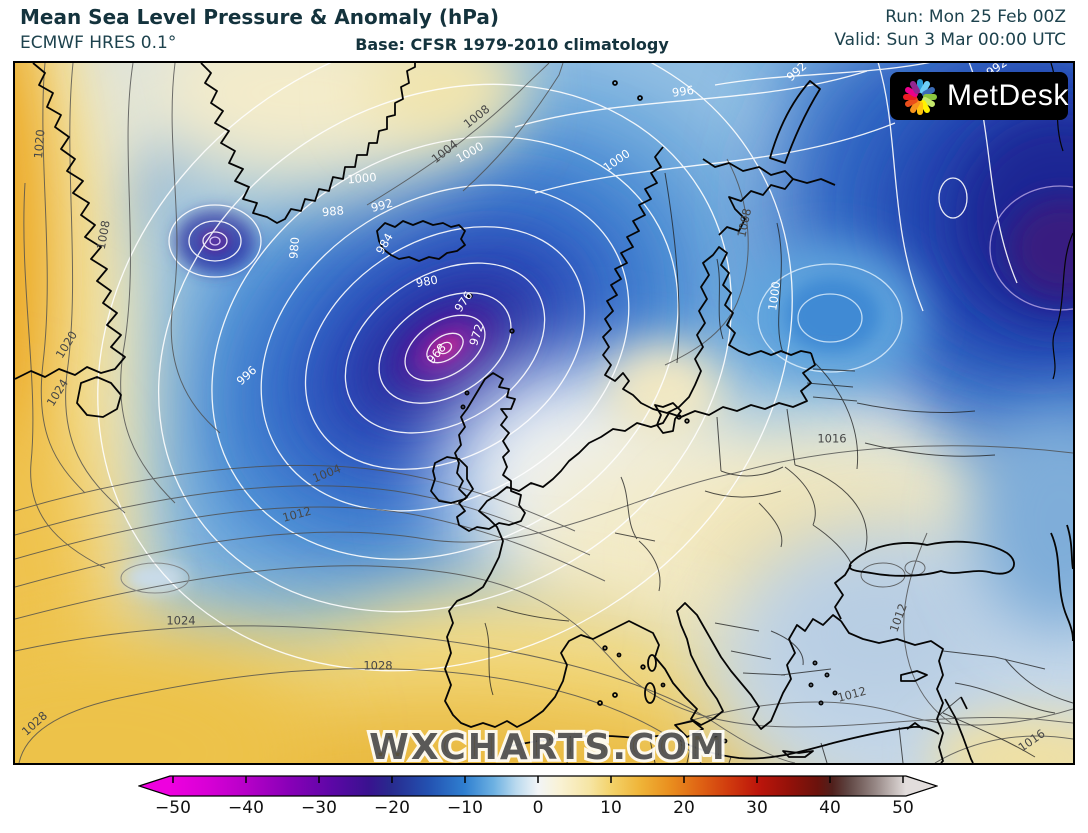 Image resolution: width=1088 pixels, height=833 pixels. What do you see at coordinates (378, 665) in the screenshot?
I see `contour-label: 1028` at bounding box center [378, 665].